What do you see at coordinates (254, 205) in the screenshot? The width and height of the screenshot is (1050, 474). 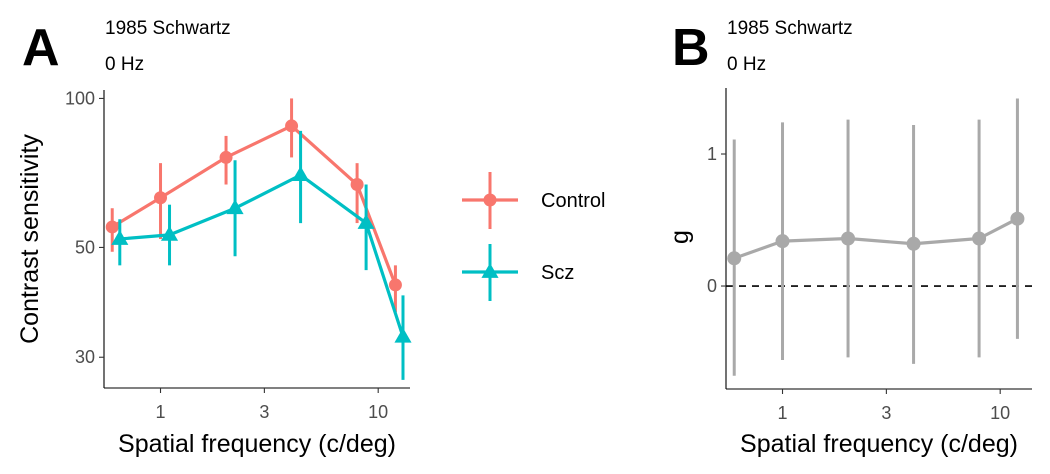 I see `series-line-control` at bounding box center [254, 205].